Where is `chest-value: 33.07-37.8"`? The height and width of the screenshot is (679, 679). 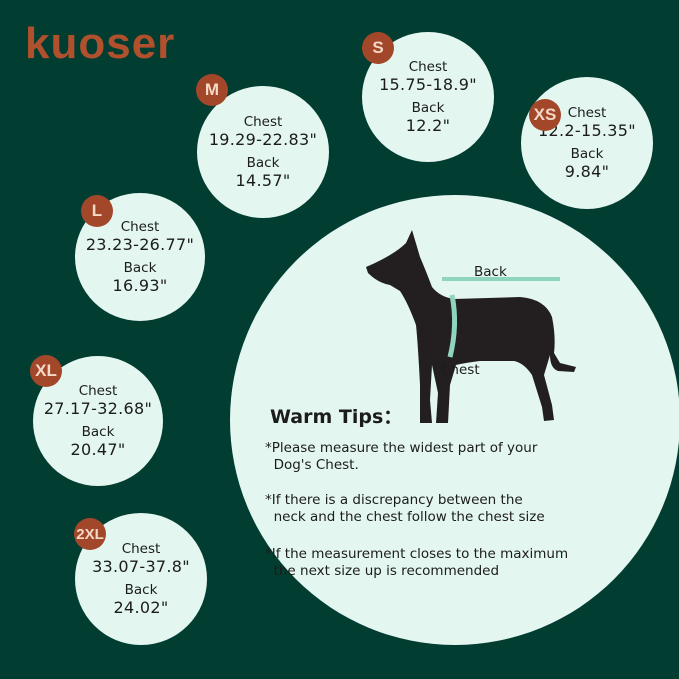
chest-value: 33.07-37.8" is located at coordinates (141, 566).